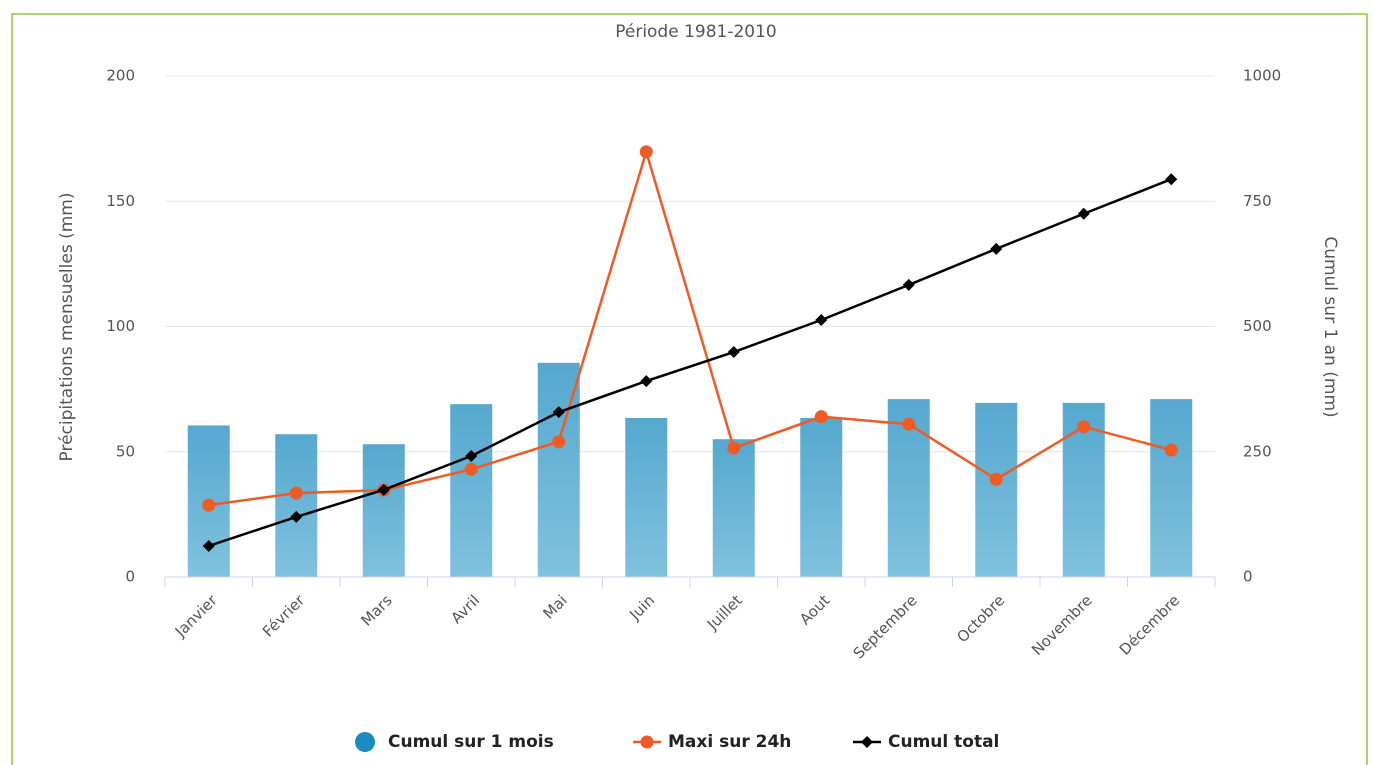 Image resolution: width=1373 pixels, height=765 pixels. What do you see at coordinates (376, 610) in the screenshot?
I see `x-tick-label: Mars` at bounding box center [376, 610].